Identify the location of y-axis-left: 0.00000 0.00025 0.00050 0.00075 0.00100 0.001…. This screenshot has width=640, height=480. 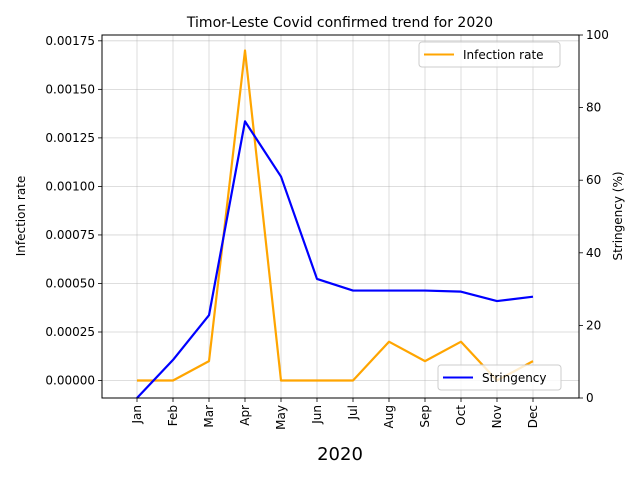
(73, 211).